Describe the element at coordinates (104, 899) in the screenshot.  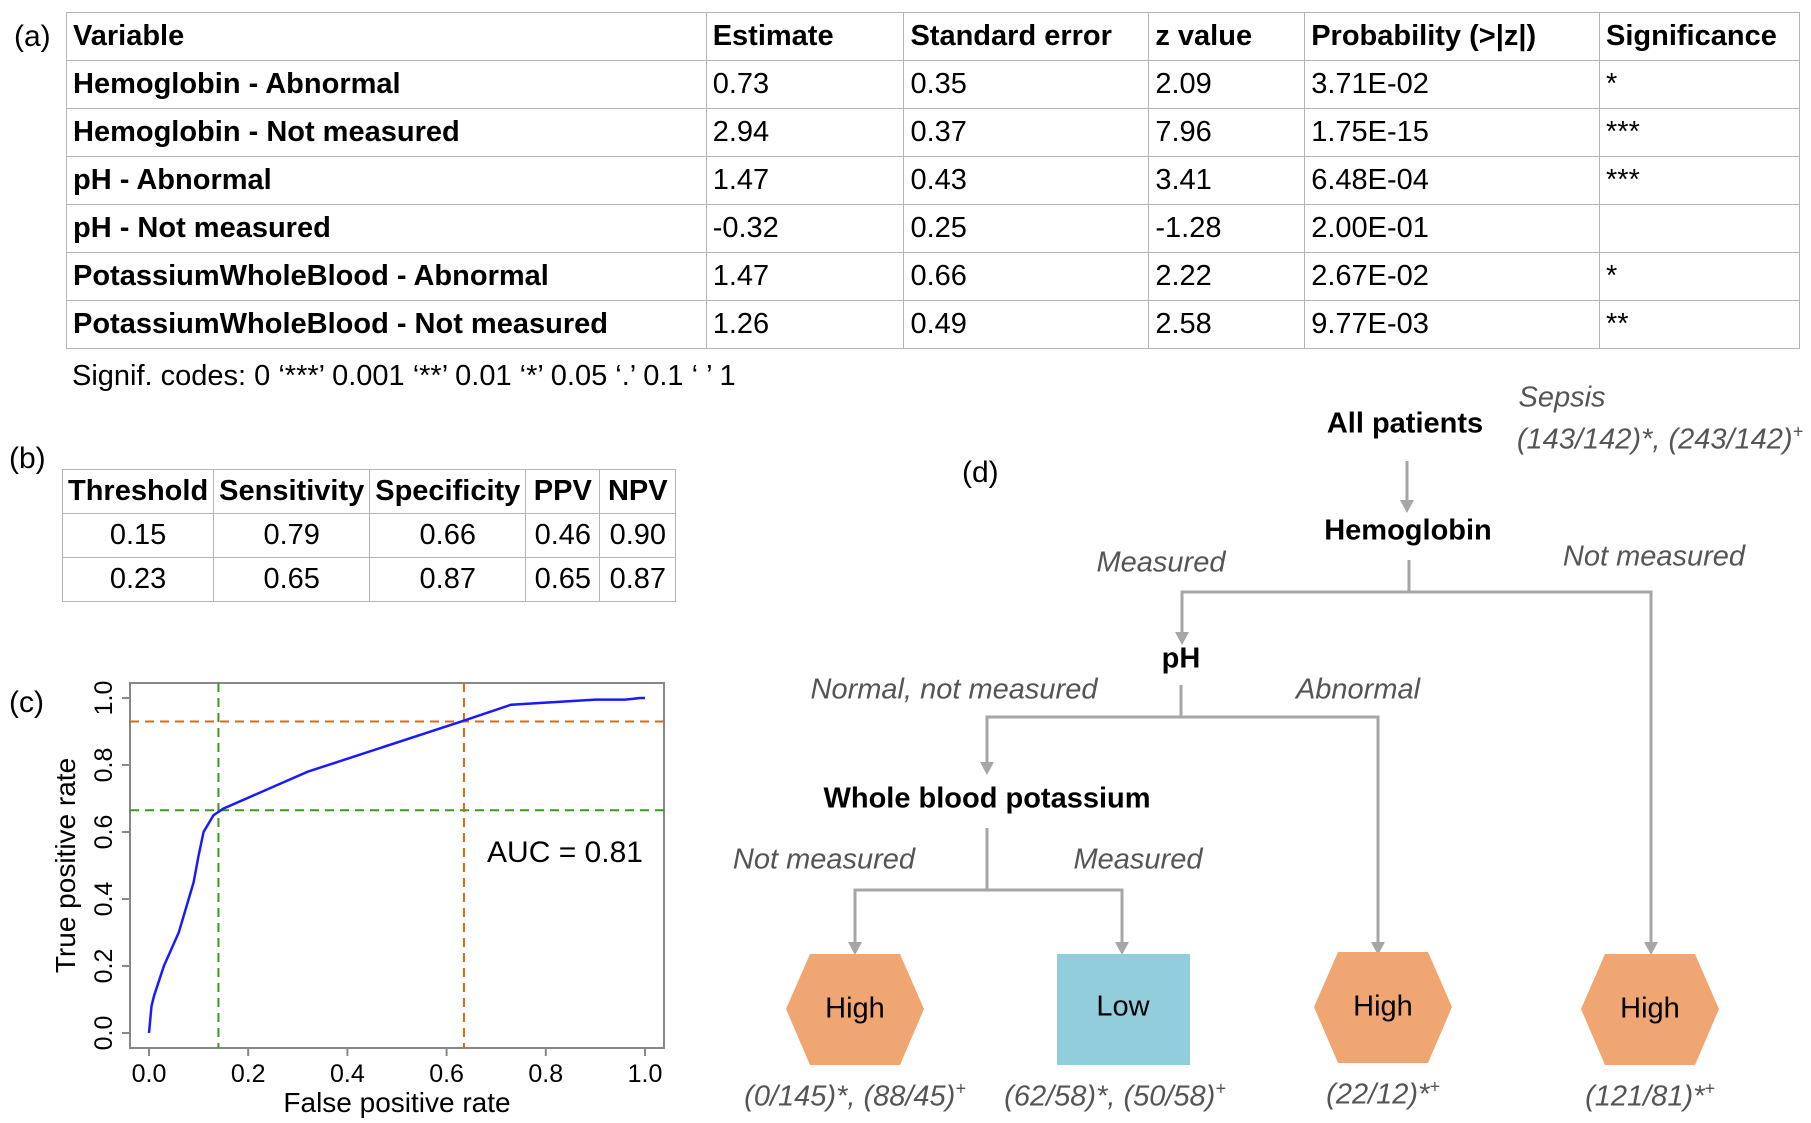
I see `y-tick-label: 0.4` at that location.